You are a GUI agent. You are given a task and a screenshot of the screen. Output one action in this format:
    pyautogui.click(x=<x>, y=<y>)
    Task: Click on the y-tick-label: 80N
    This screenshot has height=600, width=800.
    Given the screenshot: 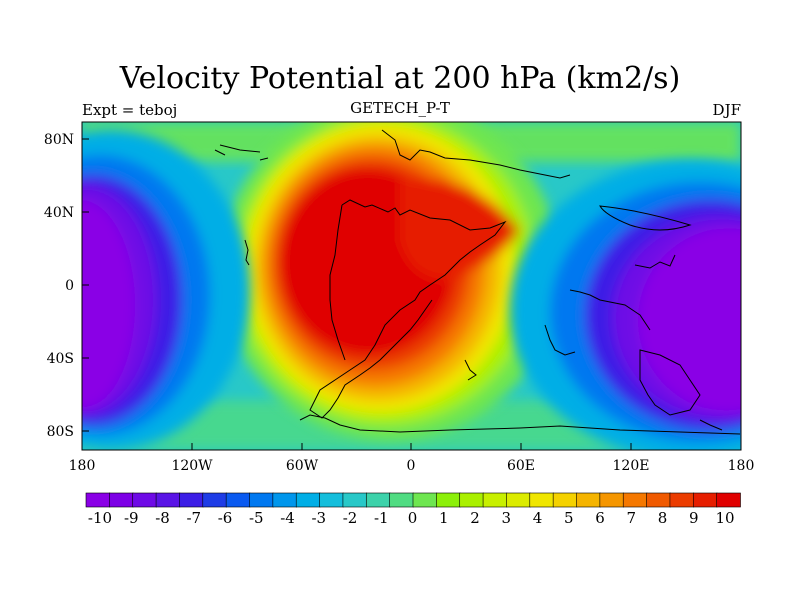 What is the action you would take?
    pyautogui.click(x=59, y=140)
    